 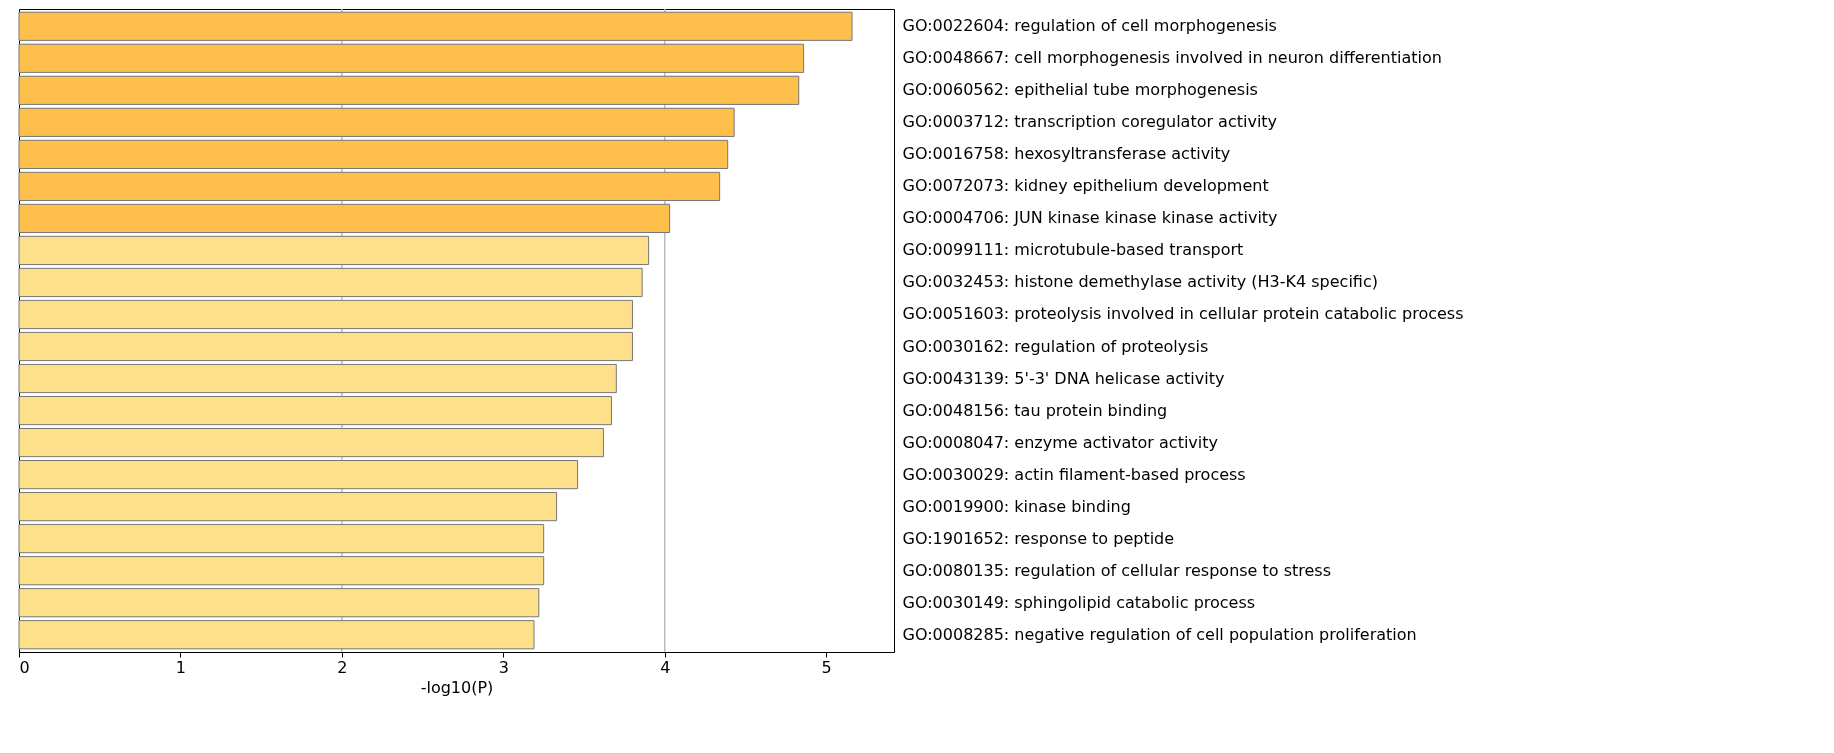 What do you see at coordinates (1172, 58) in the screenshot?
I see `y-tick-label: GO:0048667: cell morphogenesis involved in neuron differentiation` at bounding box center [1172, 58].